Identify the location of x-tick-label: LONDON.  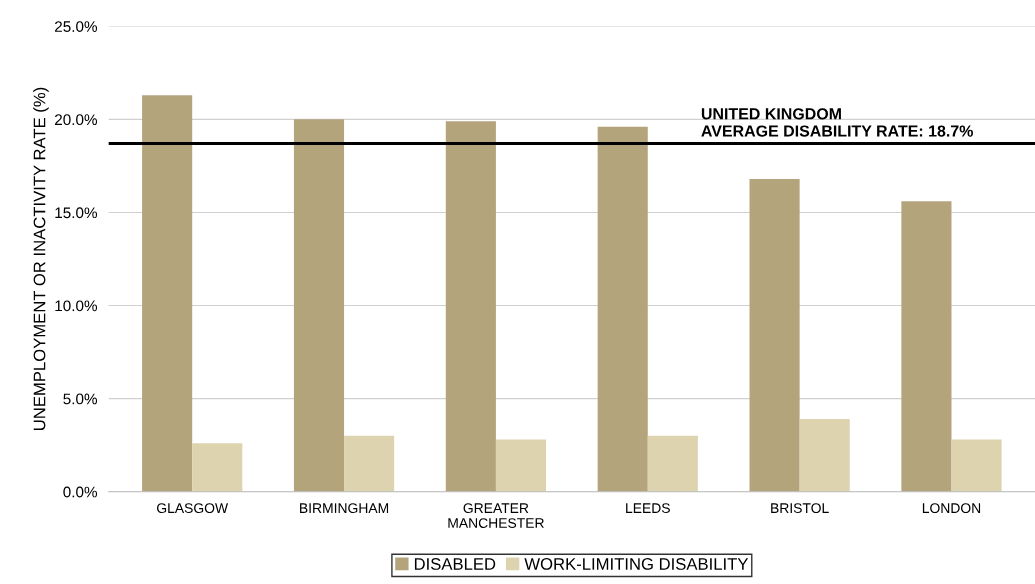
(951, 508).